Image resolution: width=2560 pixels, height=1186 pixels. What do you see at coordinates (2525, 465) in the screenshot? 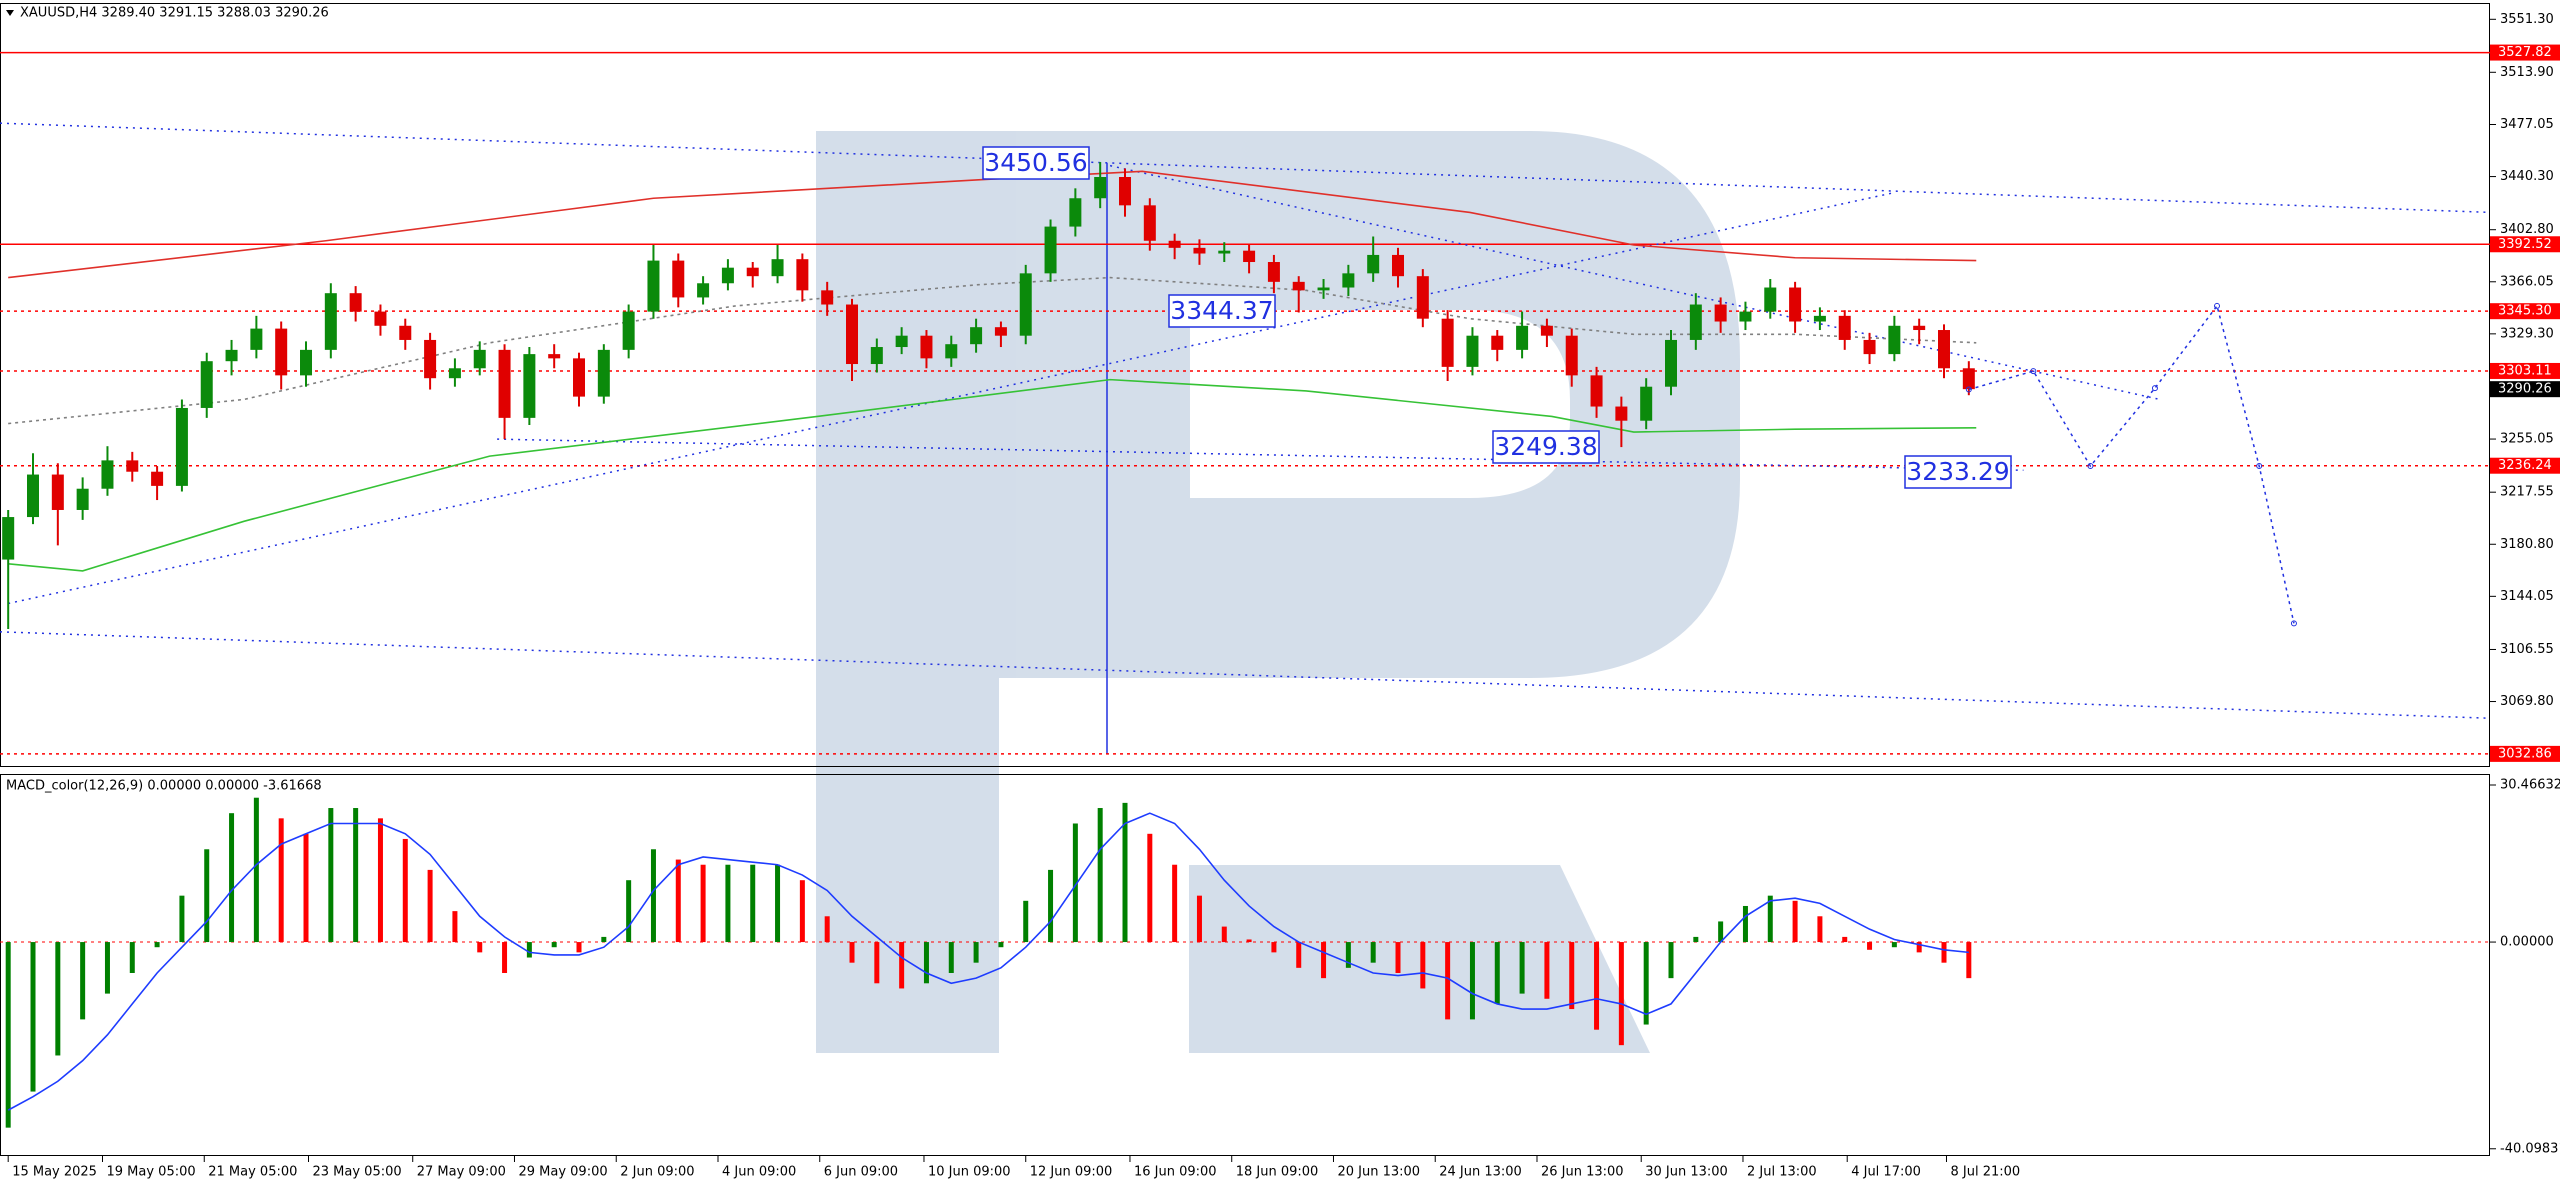
I see `level-label: 3236.24` at bounding box center [2525, 465].